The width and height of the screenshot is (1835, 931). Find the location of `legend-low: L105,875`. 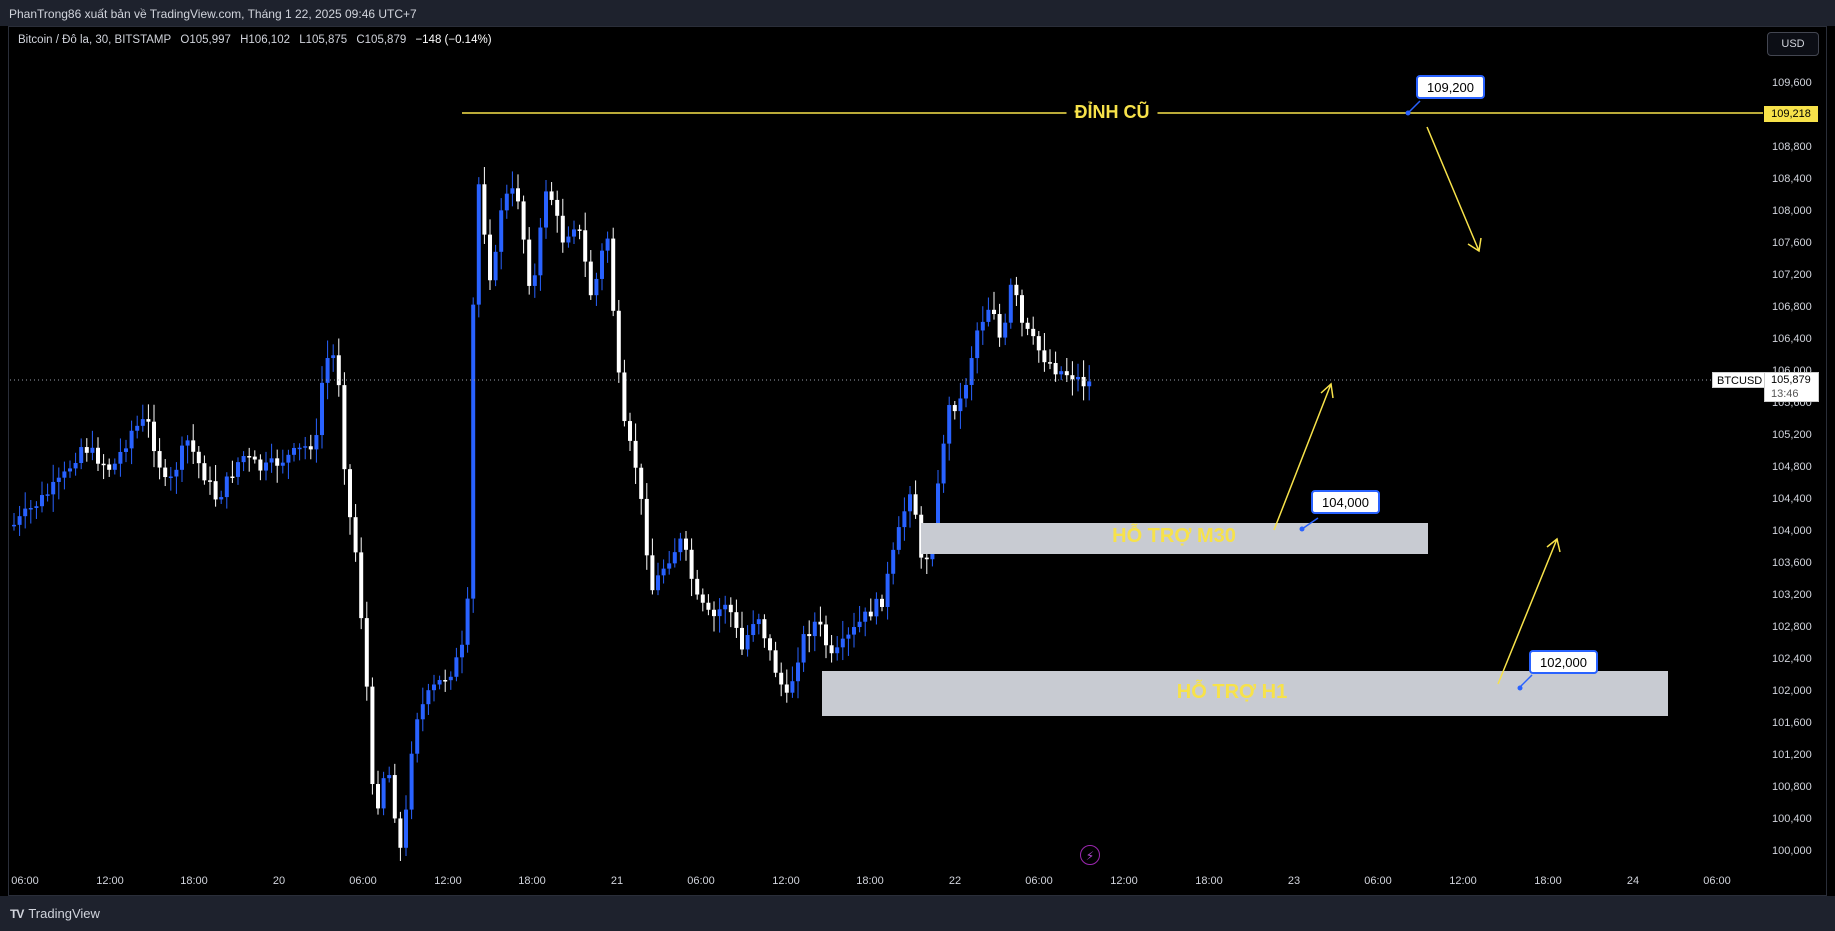

legend-low: L105,875 is located at coordinates (323, 40).